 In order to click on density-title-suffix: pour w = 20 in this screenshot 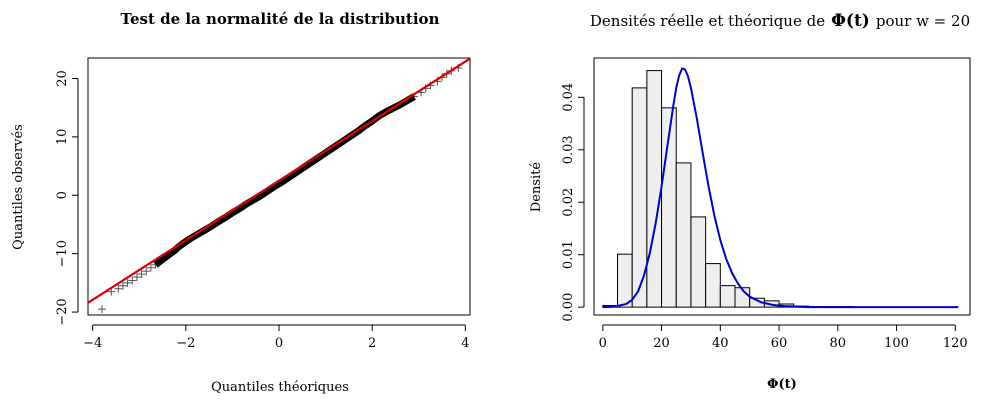, I will do `click(923, 21)`.